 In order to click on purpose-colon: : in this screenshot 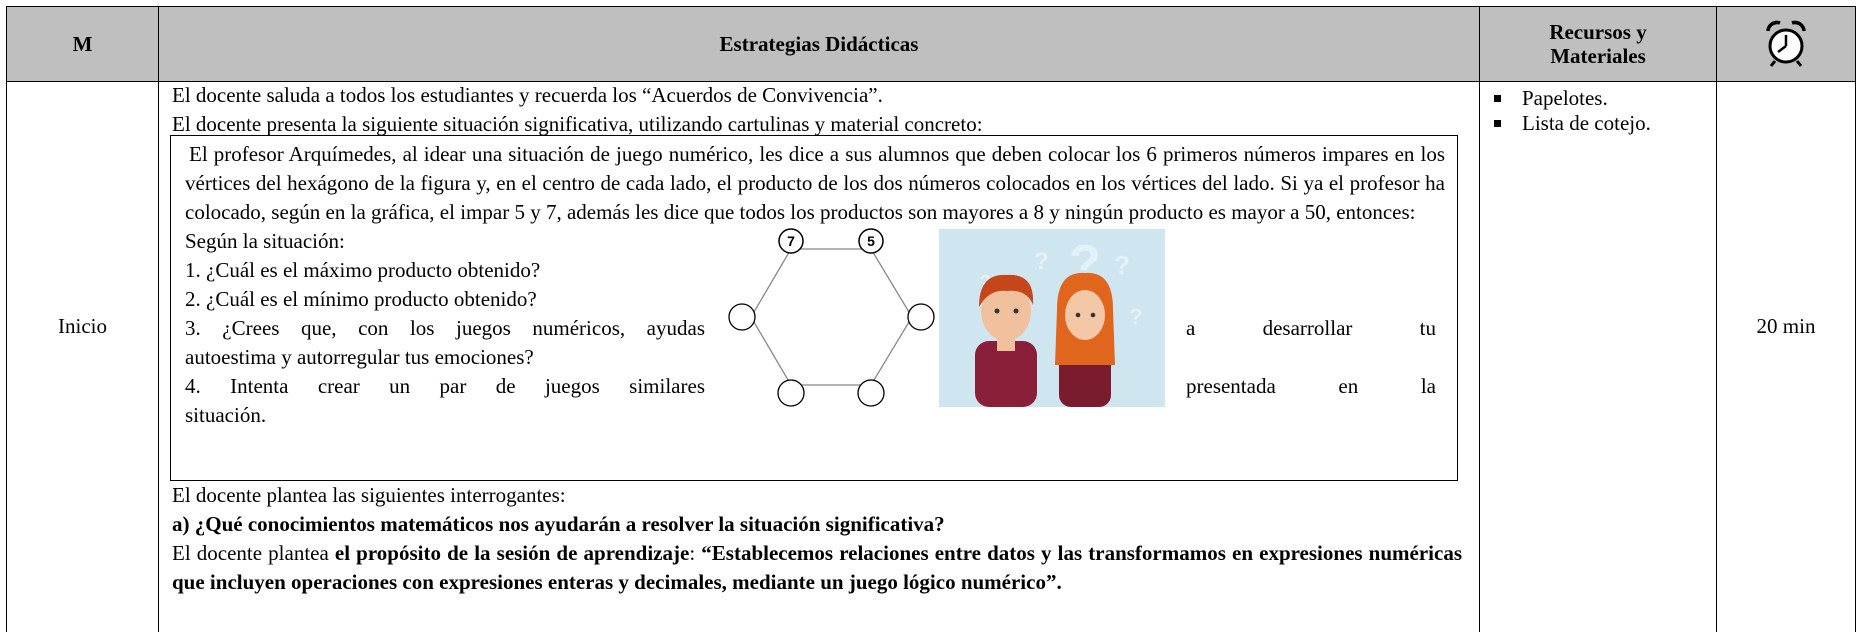, I will do `click(695, 553)`.